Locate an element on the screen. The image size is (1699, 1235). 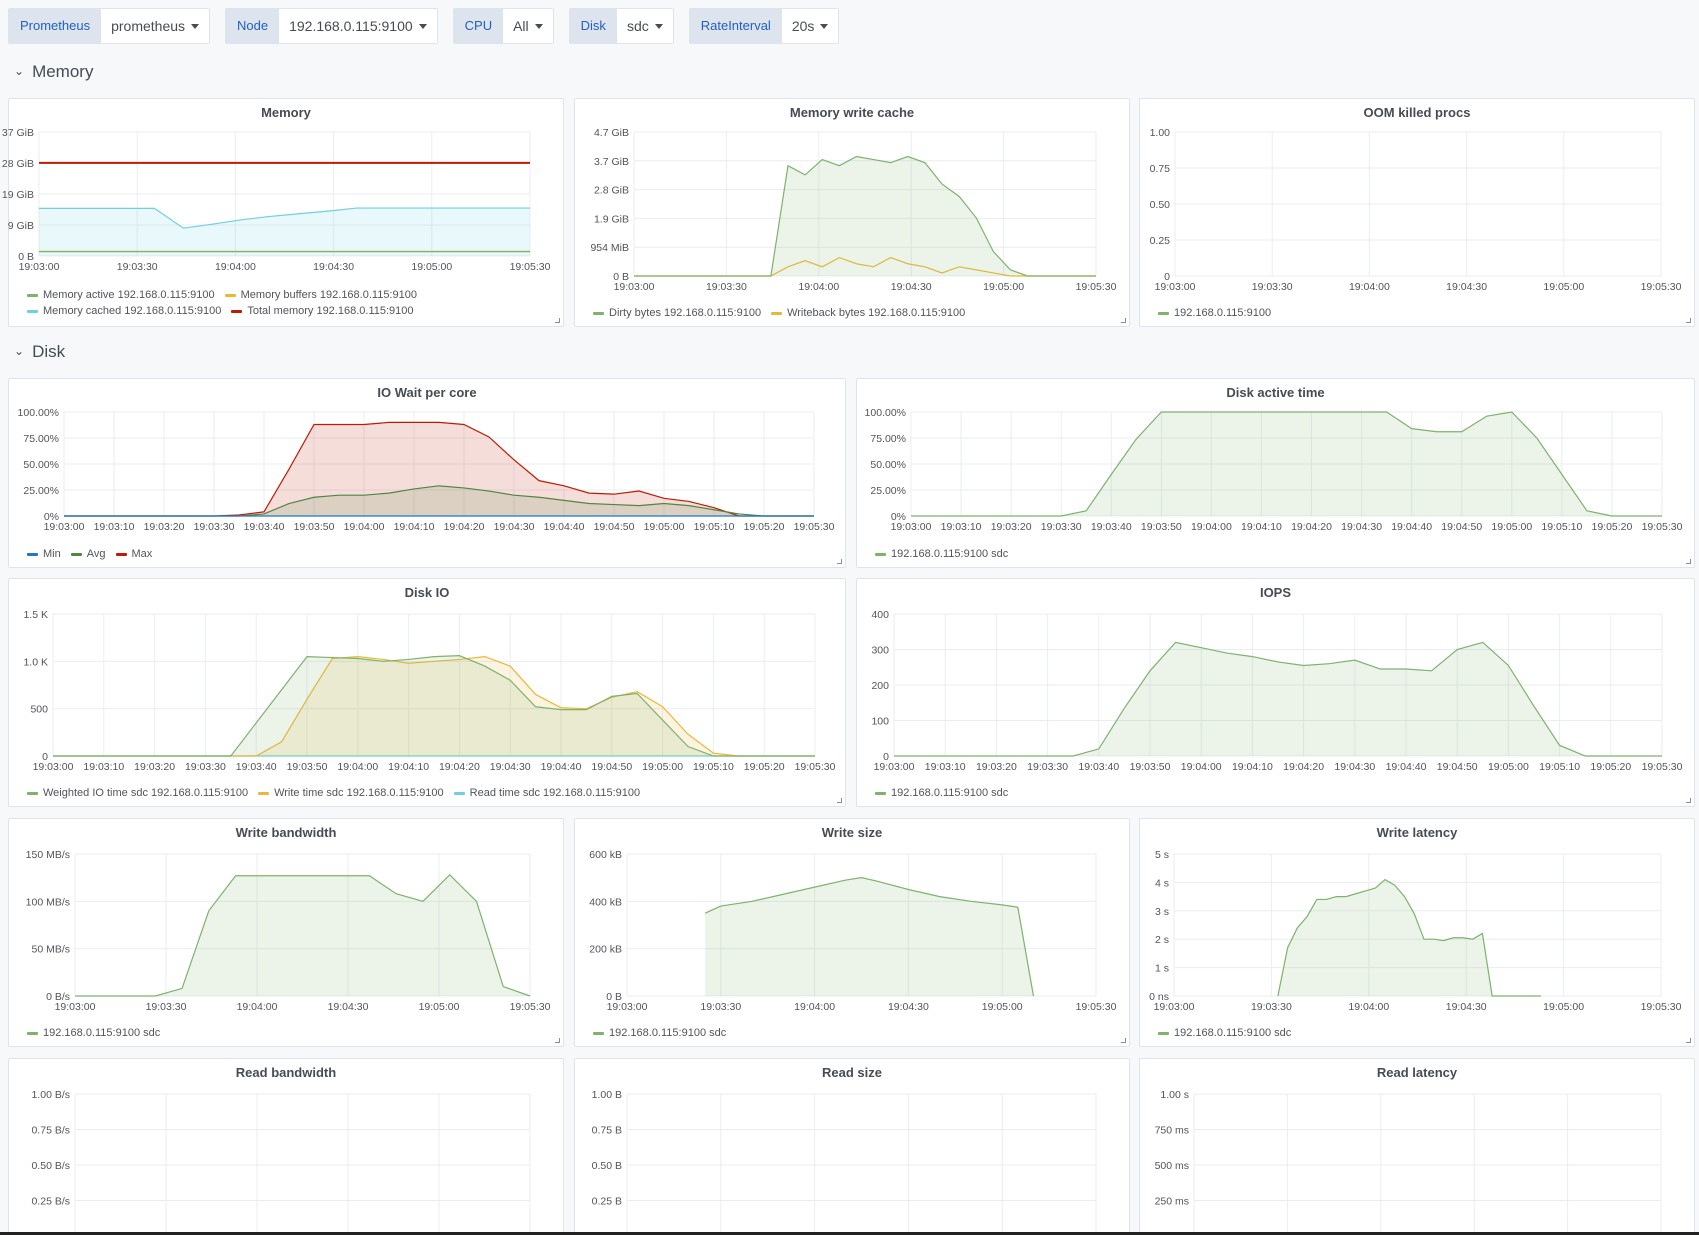
legend-item: Memory active 192.168.0.115:9100 is located at coordinates (121, 295).